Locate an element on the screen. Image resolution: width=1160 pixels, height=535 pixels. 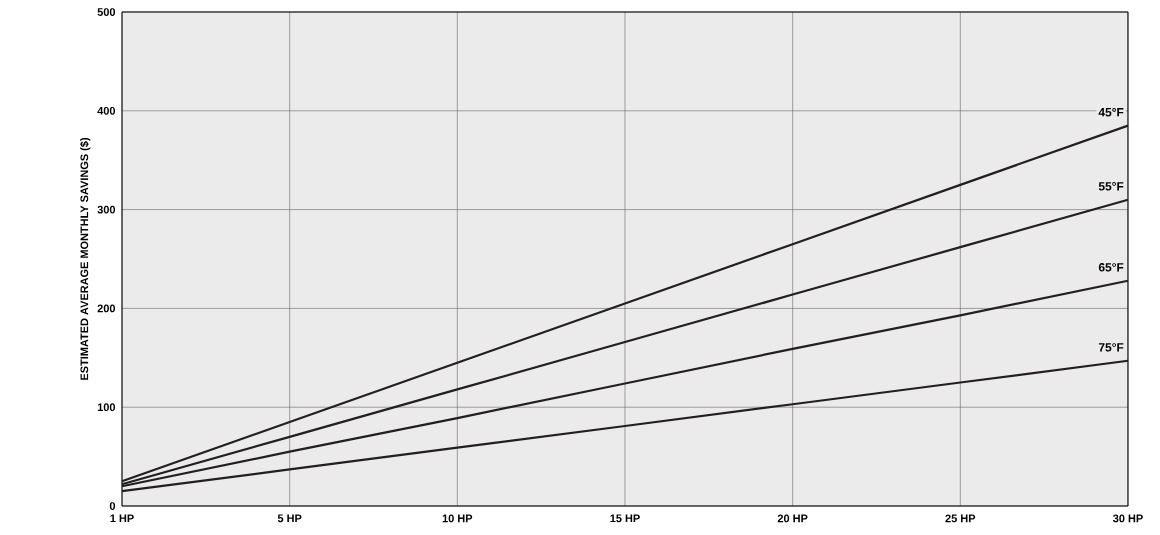
series-label: 75°F is located at coordinates (1111, 347).